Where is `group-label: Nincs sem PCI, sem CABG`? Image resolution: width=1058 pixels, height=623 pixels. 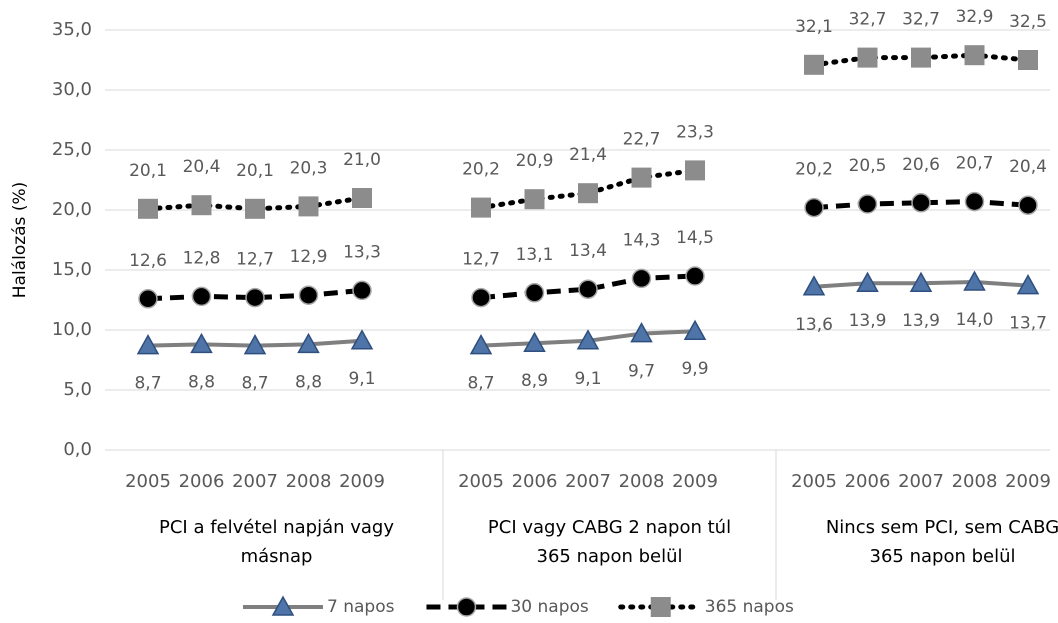
group-label: Nincs sem PCI, sem CABG is located at coordinates (942, 527).